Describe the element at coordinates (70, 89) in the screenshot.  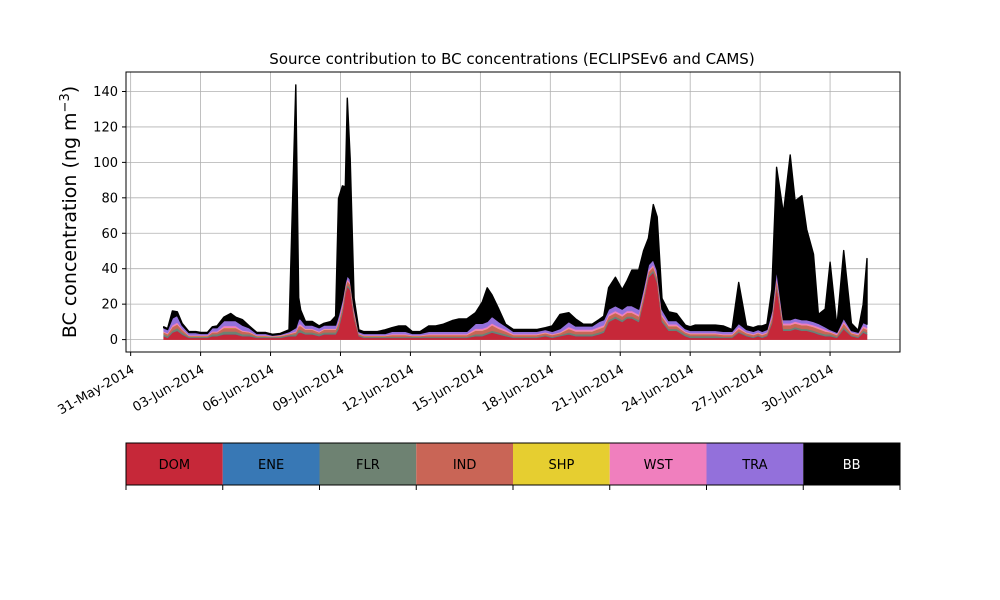
I see `y-axis-label-close: )` at that location.